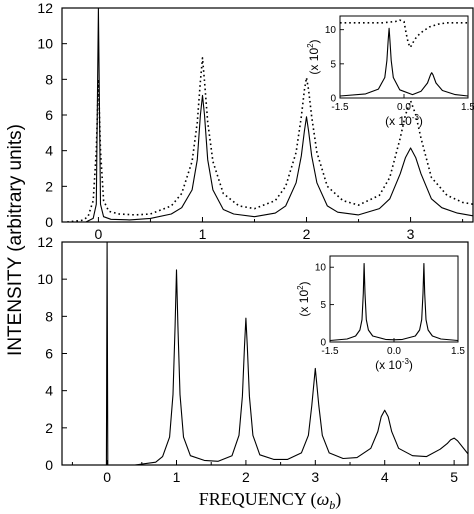 This screenshot has height=514, width=474. I want to click on top-y-tick-label: 4, so click(49, 151).